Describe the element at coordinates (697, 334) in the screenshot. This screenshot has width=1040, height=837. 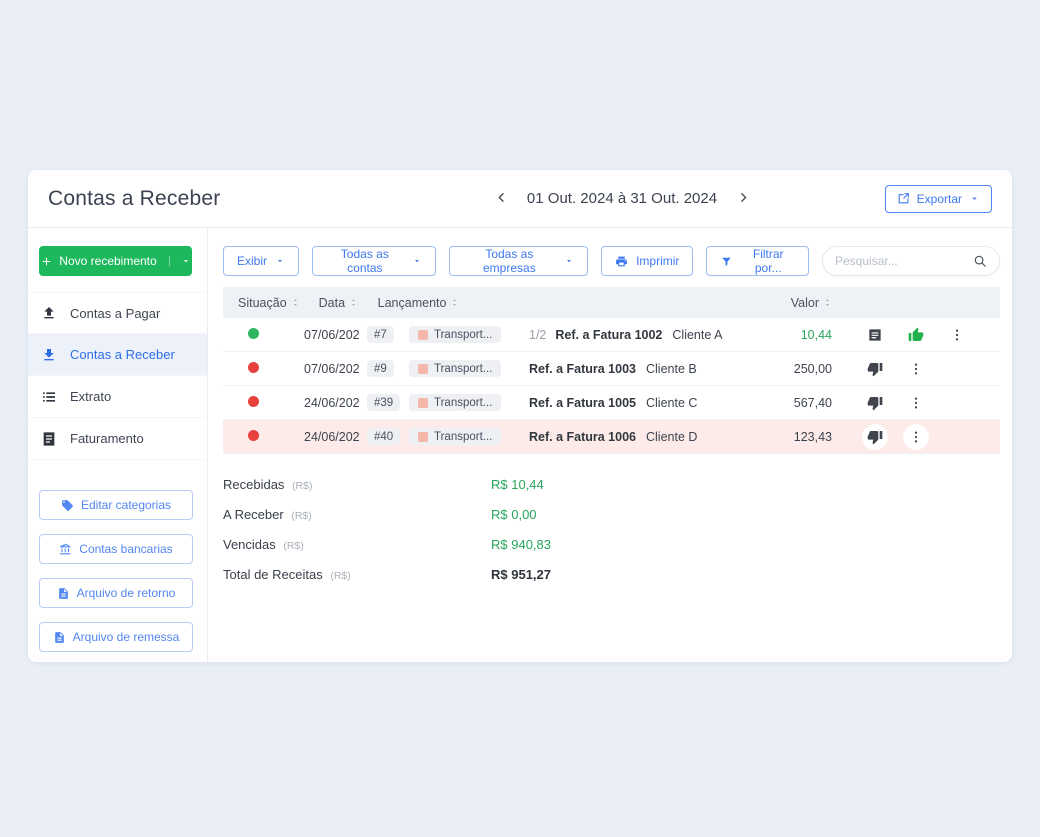
I see `row-client: Cliente A` at that location.